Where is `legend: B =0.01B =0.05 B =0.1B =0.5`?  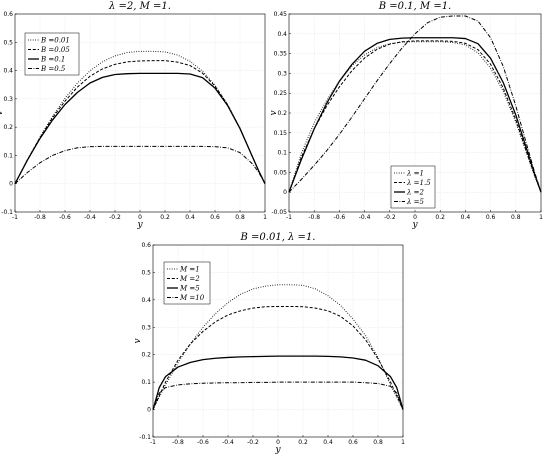
legend: B =0.01B =0.05 B =0.1B =0.5 is located at coordinates (52, 54).